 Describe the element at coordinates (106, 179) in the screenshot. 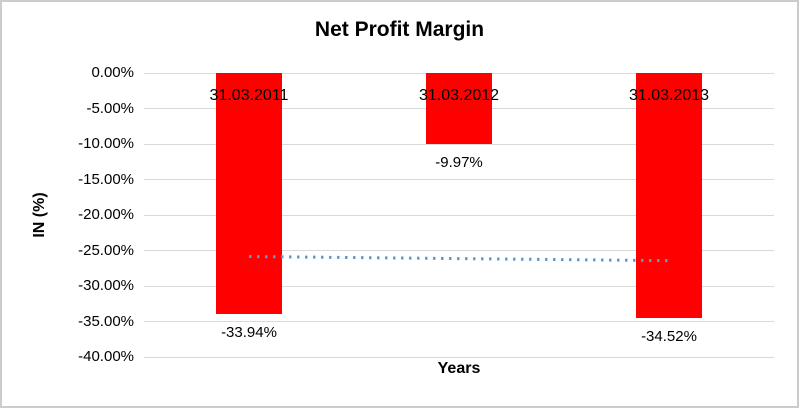

I see `y-tick-label: -15.00%` at that location.